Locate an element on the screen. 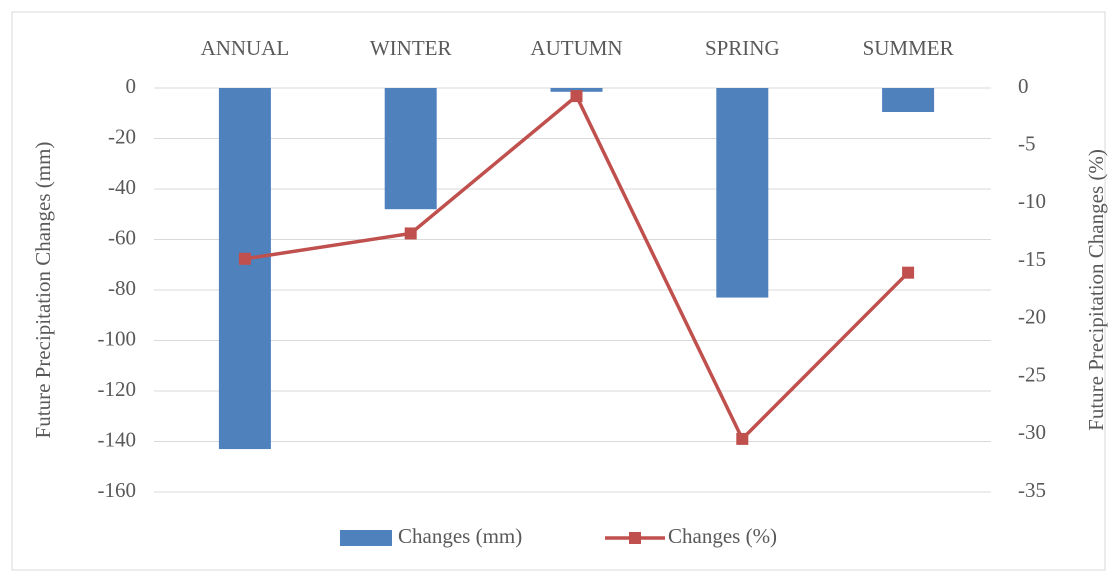  y-tick-label: -160 is located at coordinates (117, 490).